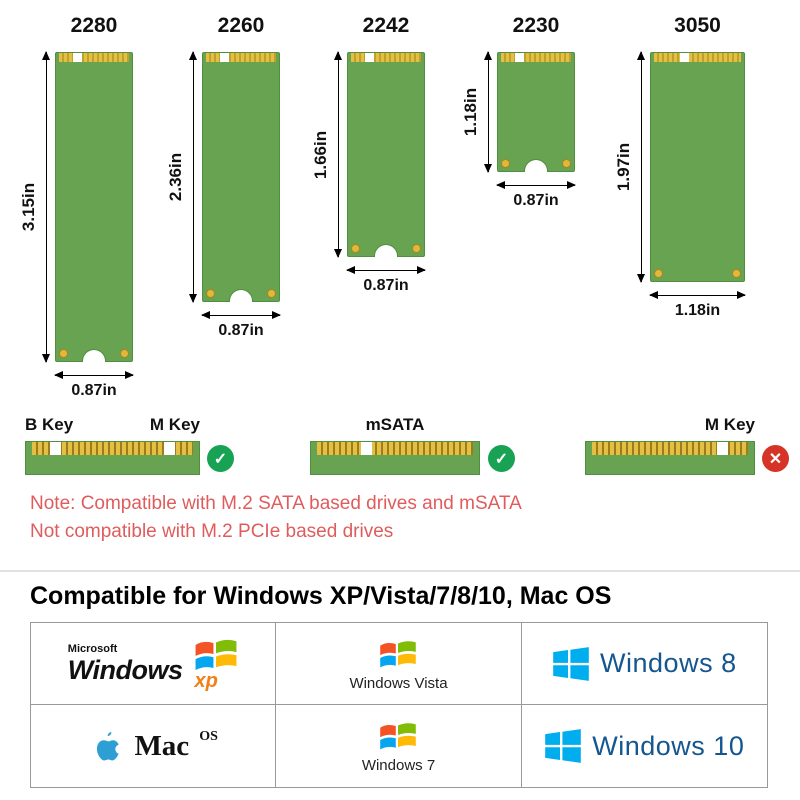 Image resolution: width=800 pixels, height=800 pixels. I want to click on apple-icon, so click(111, 746).